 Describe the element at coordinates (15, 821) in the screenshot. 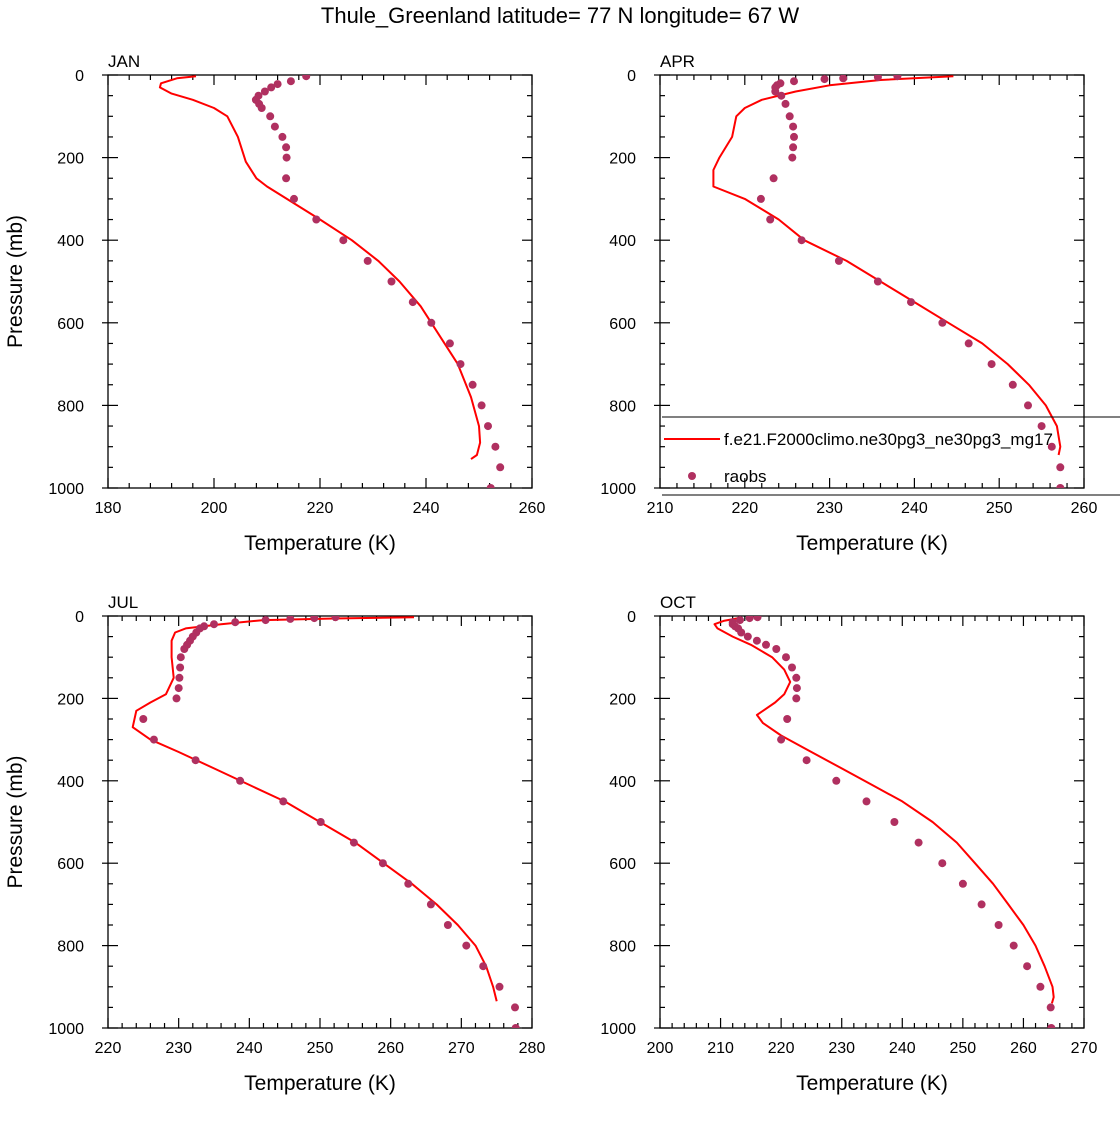

I see `y-axis-label: Pressure (mb)` at that location.